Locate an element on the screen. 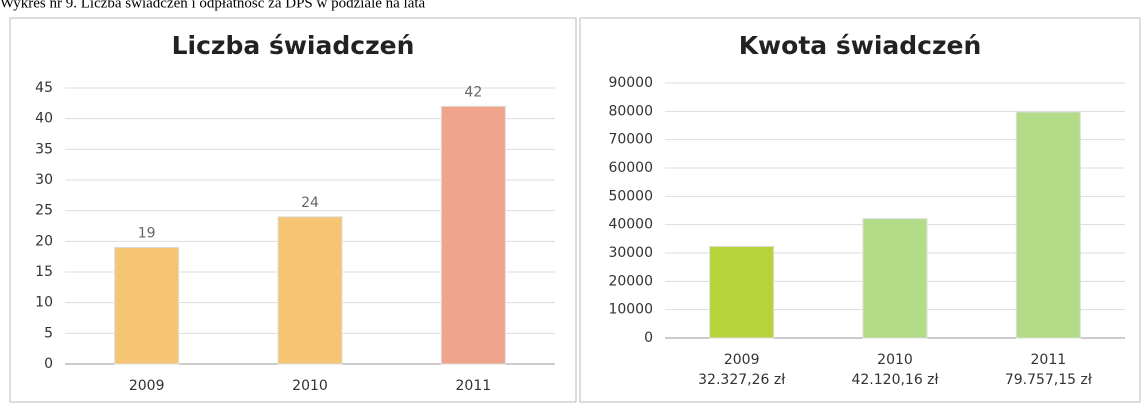  data-label: 42 is located at coordinates (473, 92).